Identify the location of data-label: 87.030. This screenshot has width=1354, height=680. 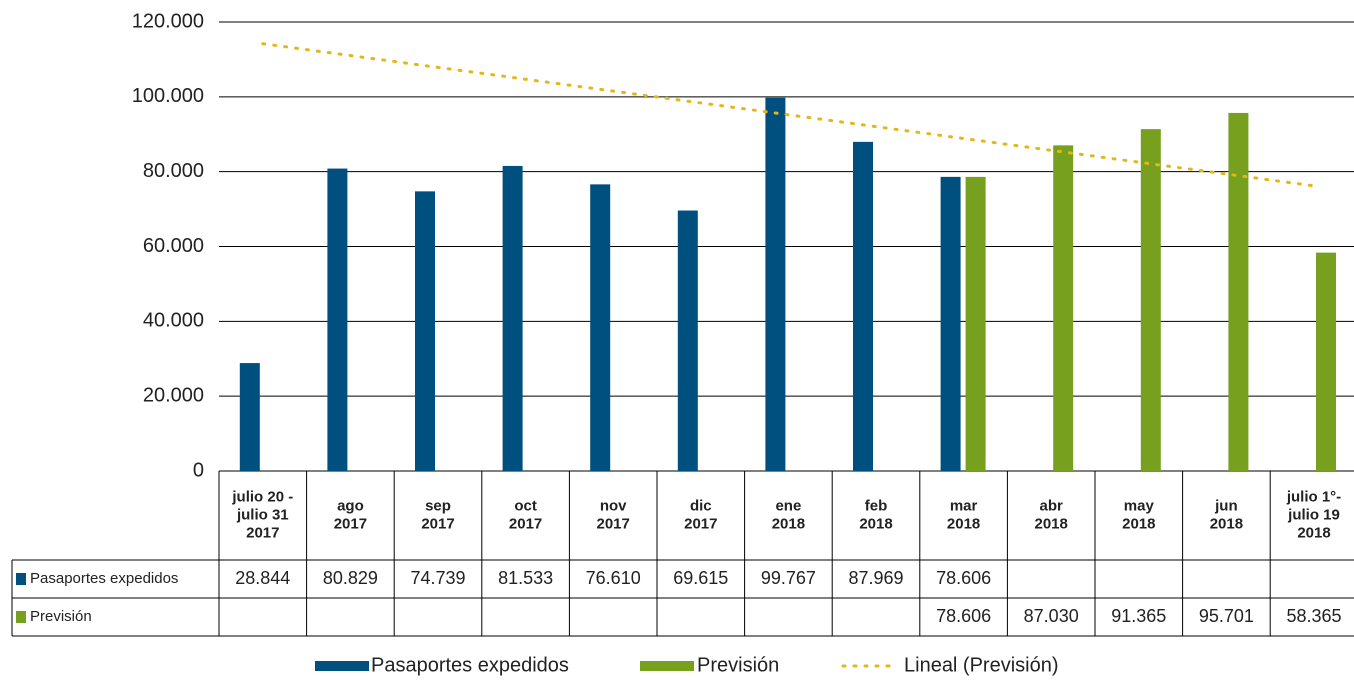
(1051, 616).